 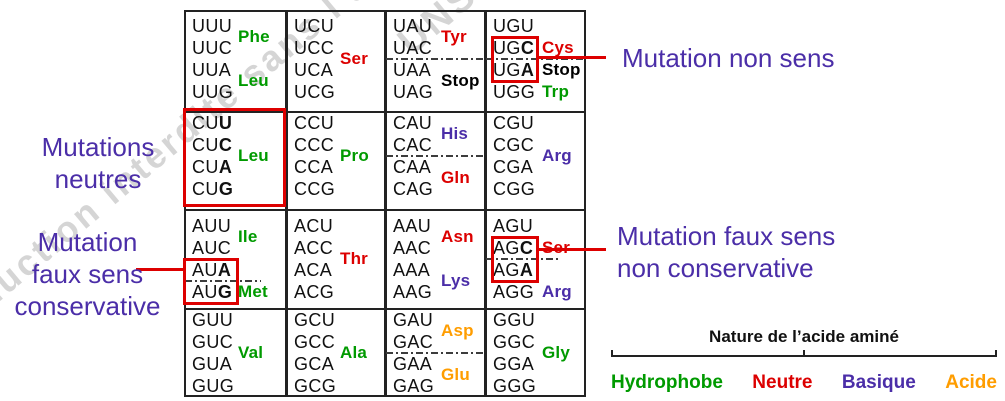 I want to click on amino-label-gln: Gln, so click(x=455, y=177).